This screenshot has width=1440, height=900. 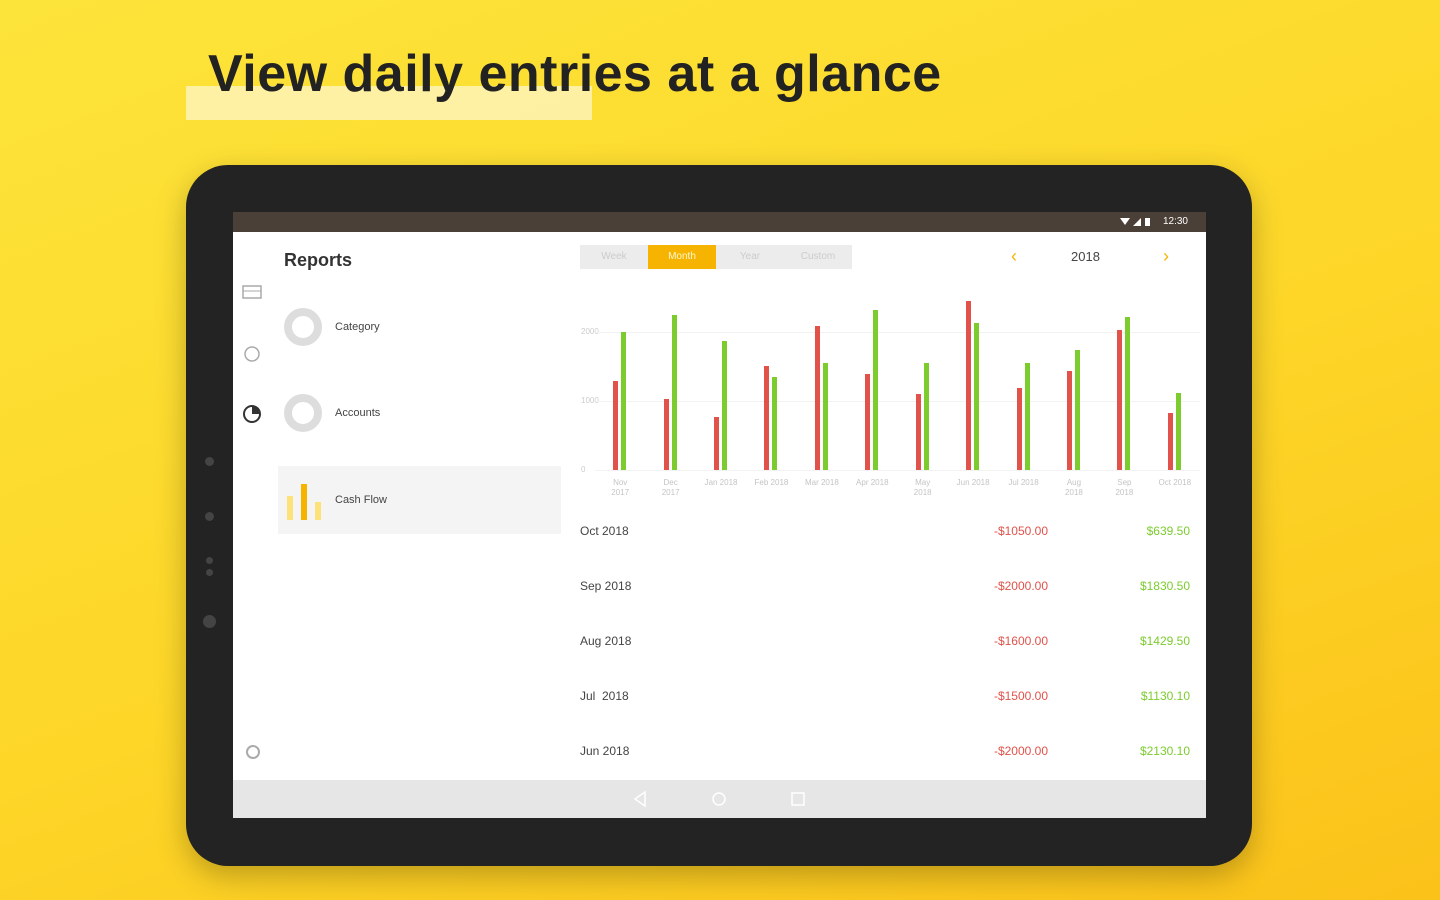 I want to click on nav-icons, so click(x=719, y=799).